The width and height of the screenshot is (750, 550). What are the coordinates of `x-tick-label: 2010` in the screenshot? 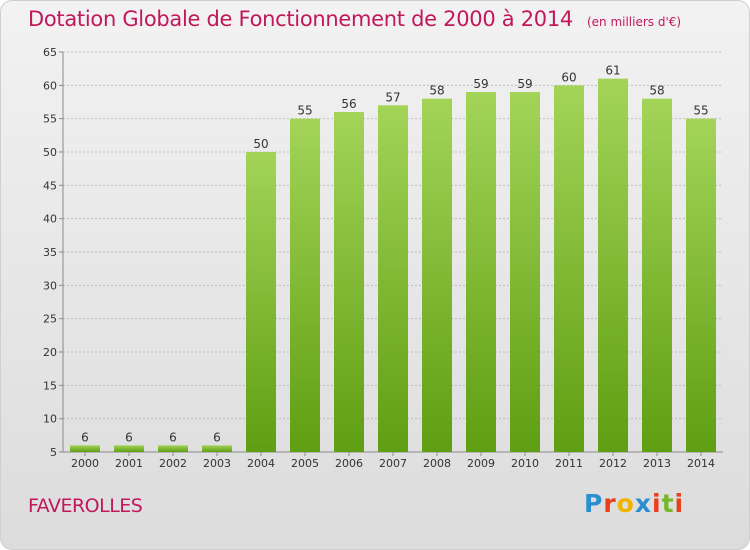 It's located at (525, 463).